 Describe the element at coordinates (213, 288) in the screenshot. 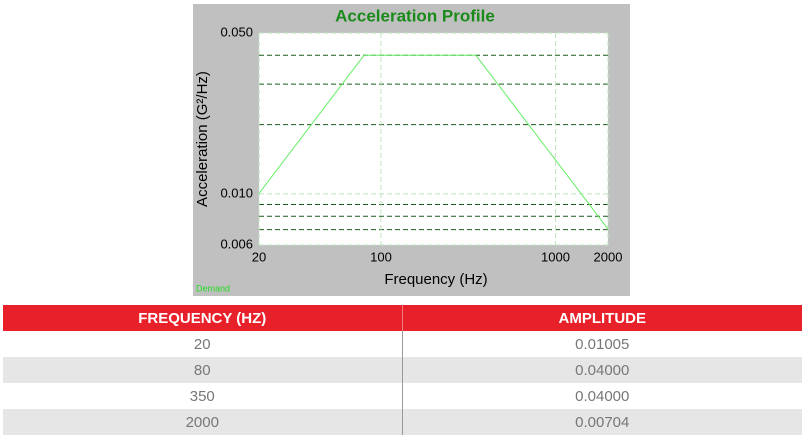

I see `legend-label: Demand` at that location.